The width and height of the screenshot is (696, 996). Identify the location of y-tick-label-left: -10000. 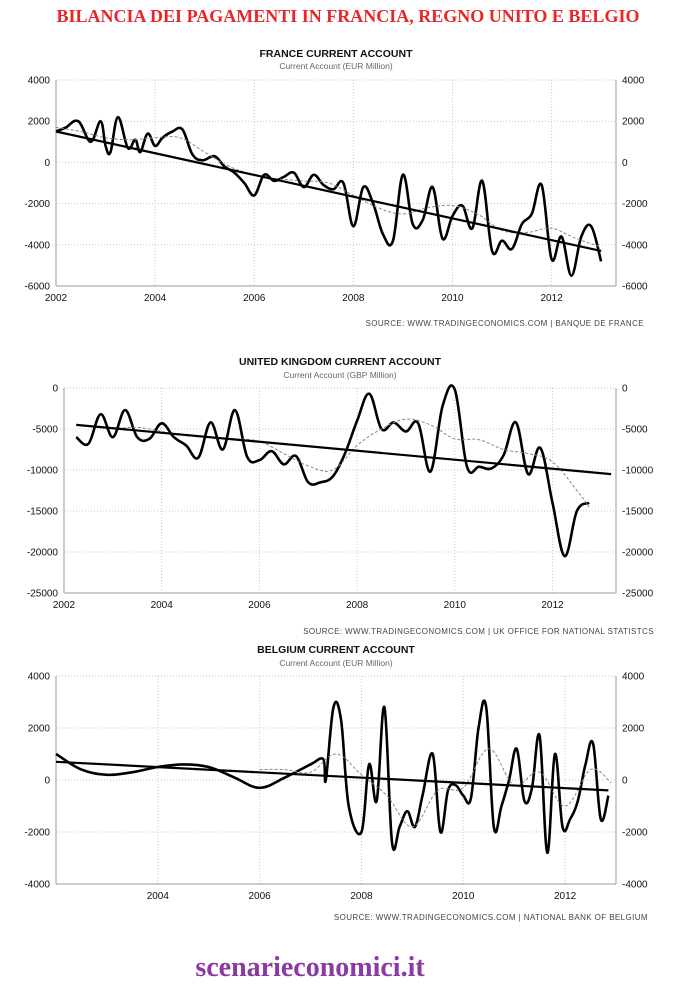
(43, 471).